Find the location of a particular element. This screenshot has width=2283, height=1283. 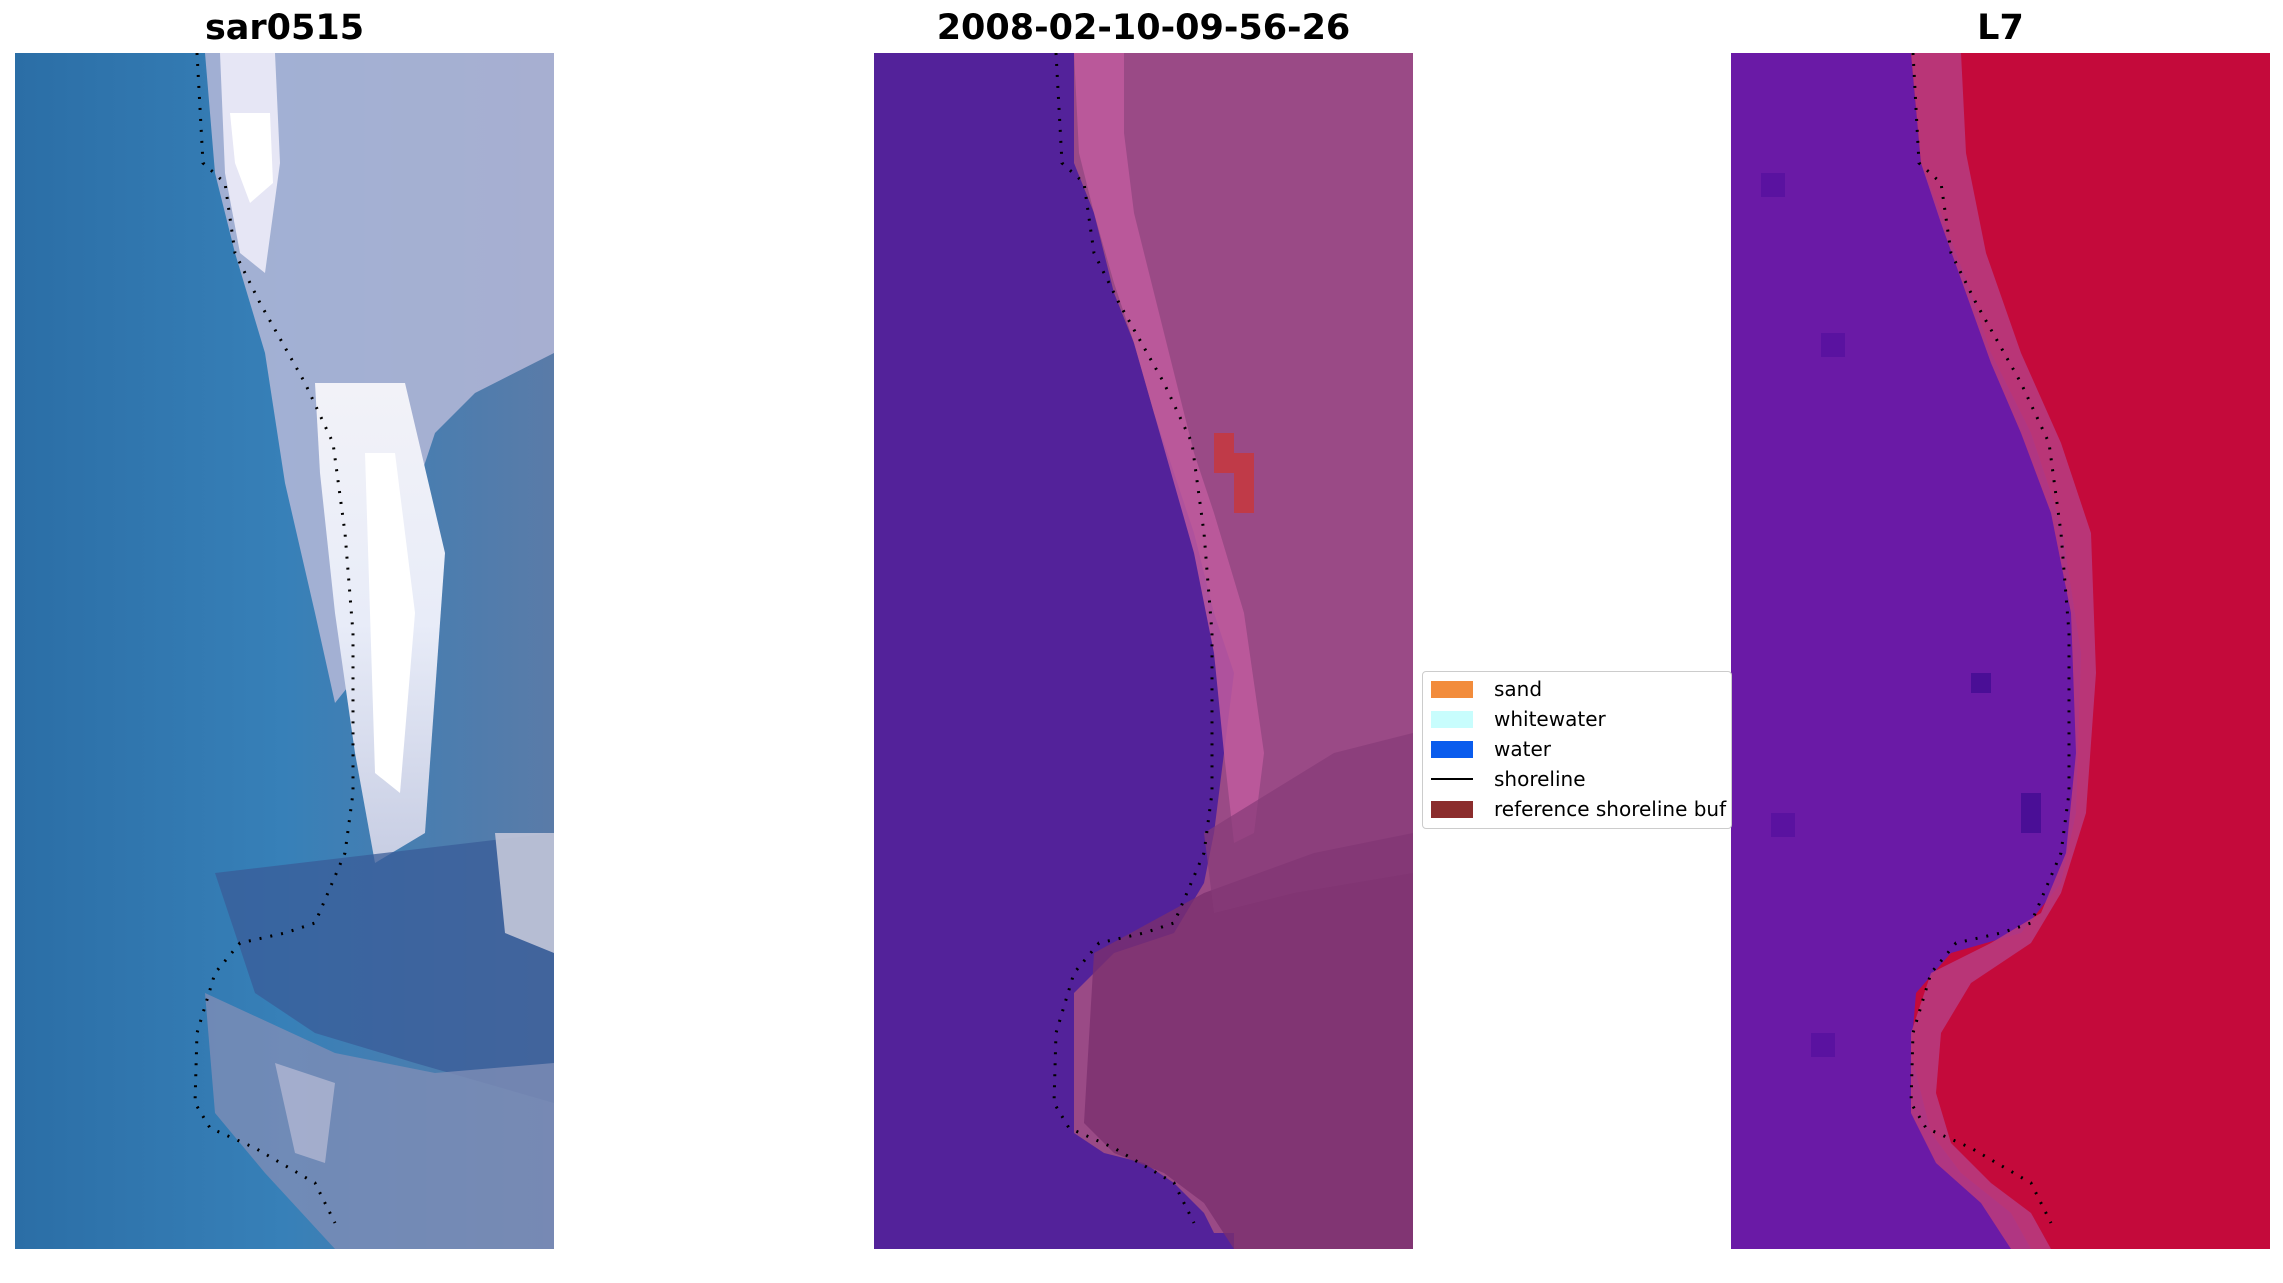

sand-swatch is located at coordinates (1452, 689).